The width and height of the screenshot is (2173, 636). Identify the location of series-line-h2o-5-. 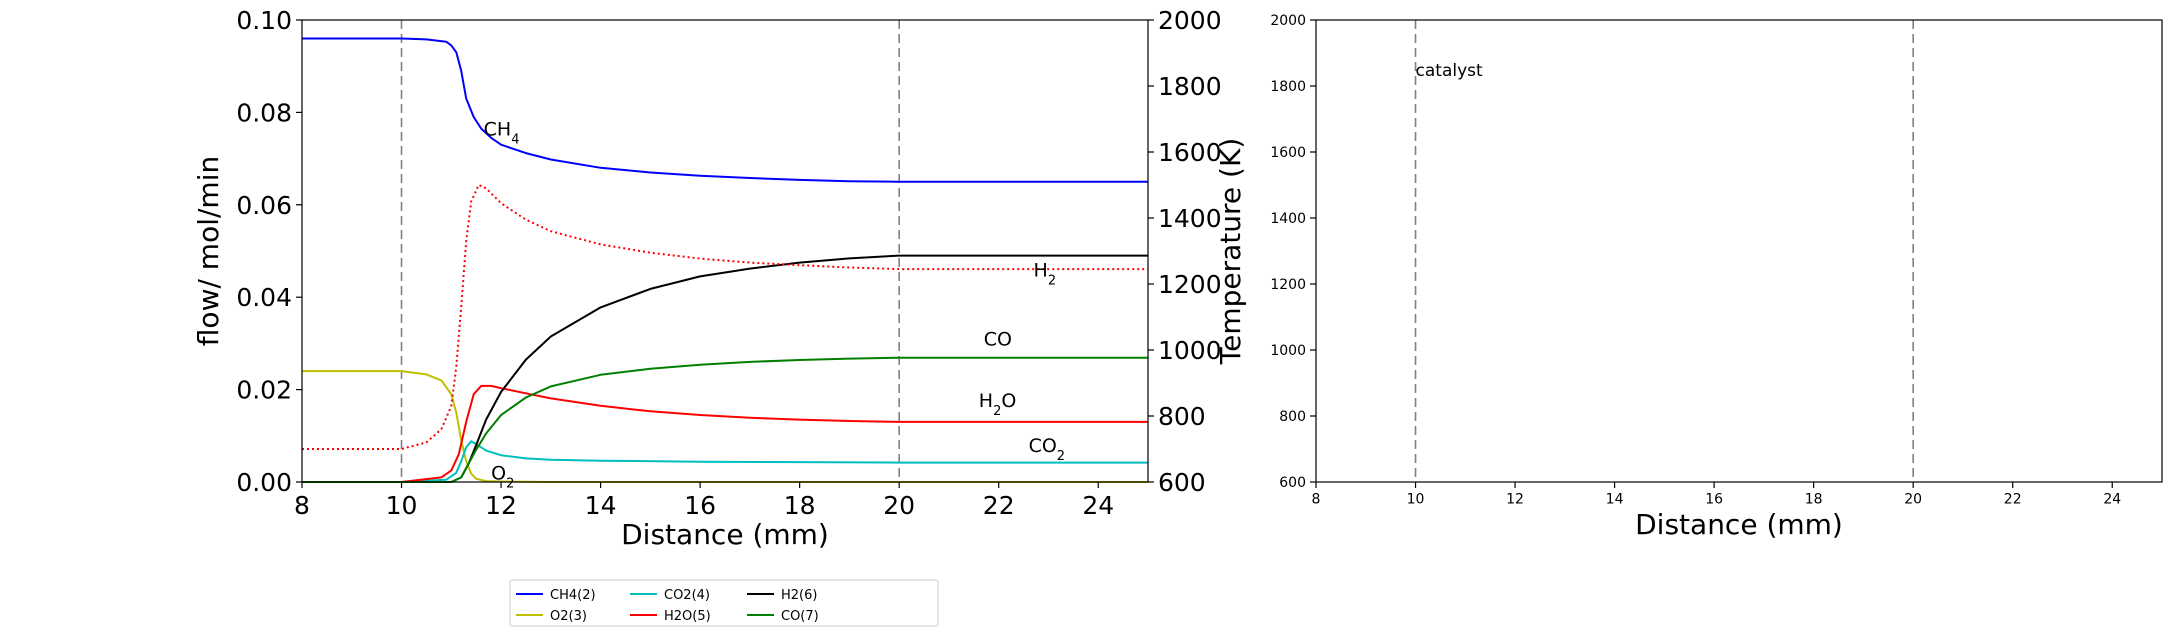
(725, 433).